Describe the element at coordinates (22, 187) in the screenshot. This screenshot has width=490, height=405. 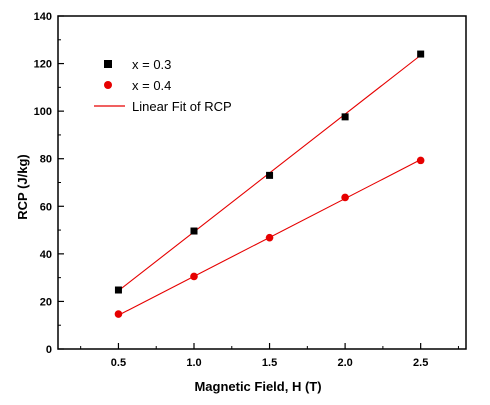
I see `y-axis-title: RCP (J/kg)` at that location.